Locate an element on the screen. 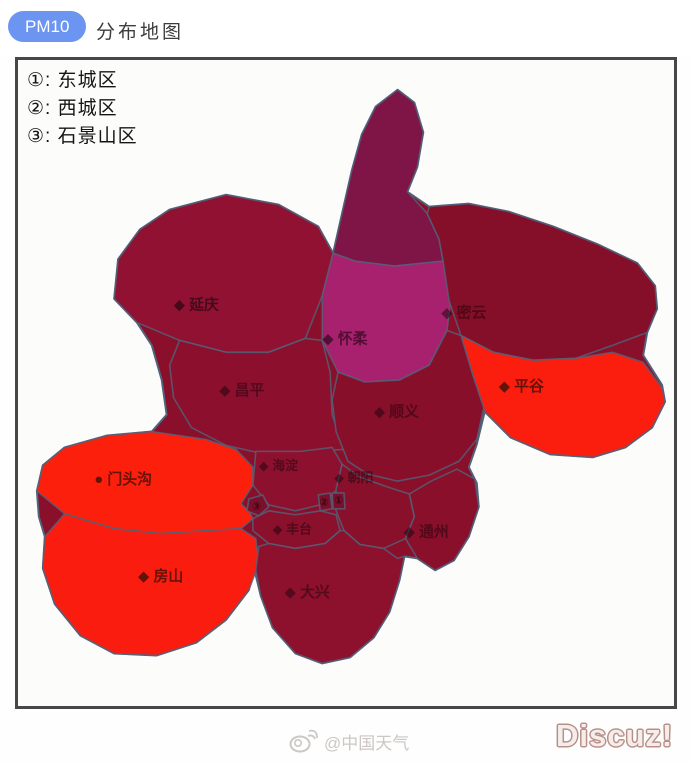  label-miyun: ◆ 密云 is located at coordinates (463, 313).